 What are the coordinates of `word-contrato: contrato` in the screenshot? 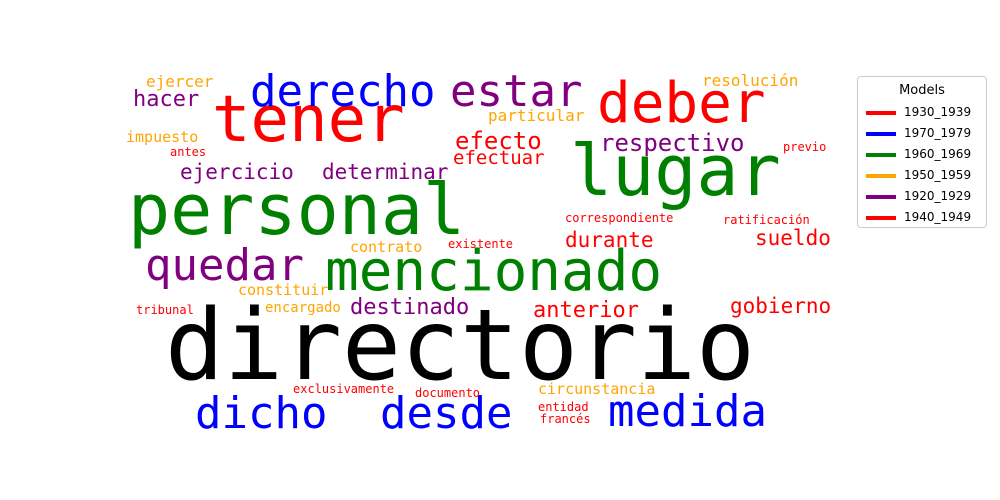 It's located at (386, 247).